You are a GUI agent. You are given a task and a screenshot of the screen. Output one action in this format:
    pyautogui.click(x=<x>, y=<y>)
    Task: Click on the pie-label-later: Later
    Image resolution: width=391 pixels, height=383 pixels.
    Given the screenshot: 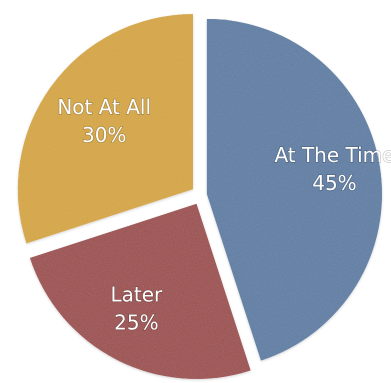 What is the action you would take?
    pyautogui.click(x=137, y=295)
    